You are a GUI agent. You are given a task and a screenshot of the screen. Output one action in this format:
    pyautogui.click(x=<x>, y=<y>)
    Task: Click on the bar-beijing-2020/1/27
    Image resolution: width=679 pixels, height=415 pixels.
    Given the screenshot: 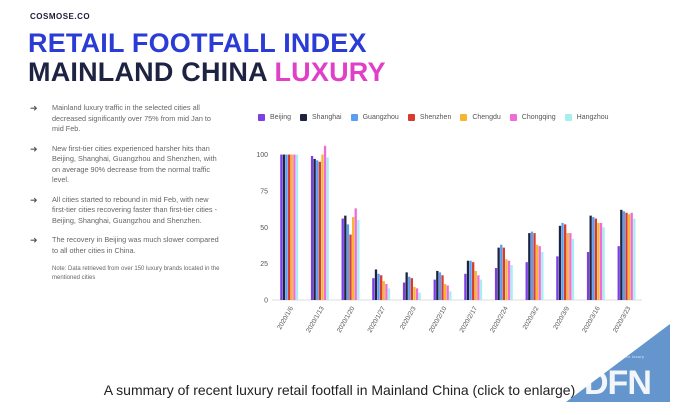 What is the action you would take?
    pyautogui.click(x=373, y=289)
    